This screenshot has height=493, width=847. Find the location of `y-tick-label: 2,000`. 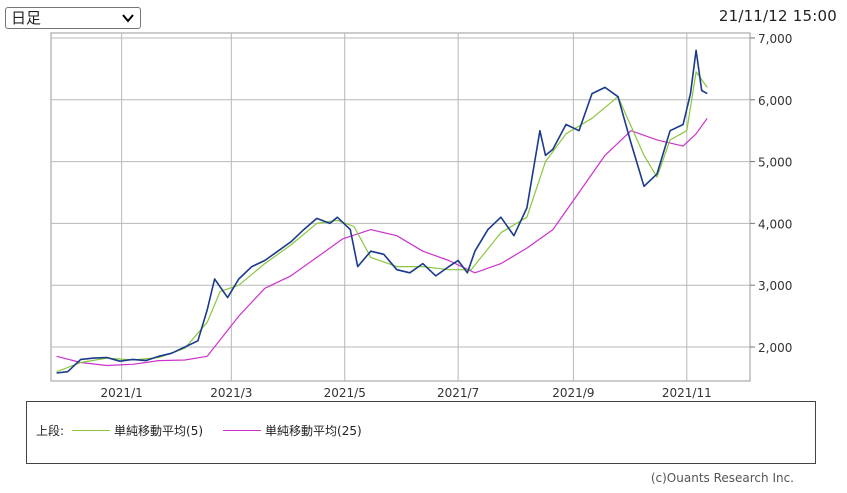

y-tick-label: 2,000 is located at coordinates (775, 348).